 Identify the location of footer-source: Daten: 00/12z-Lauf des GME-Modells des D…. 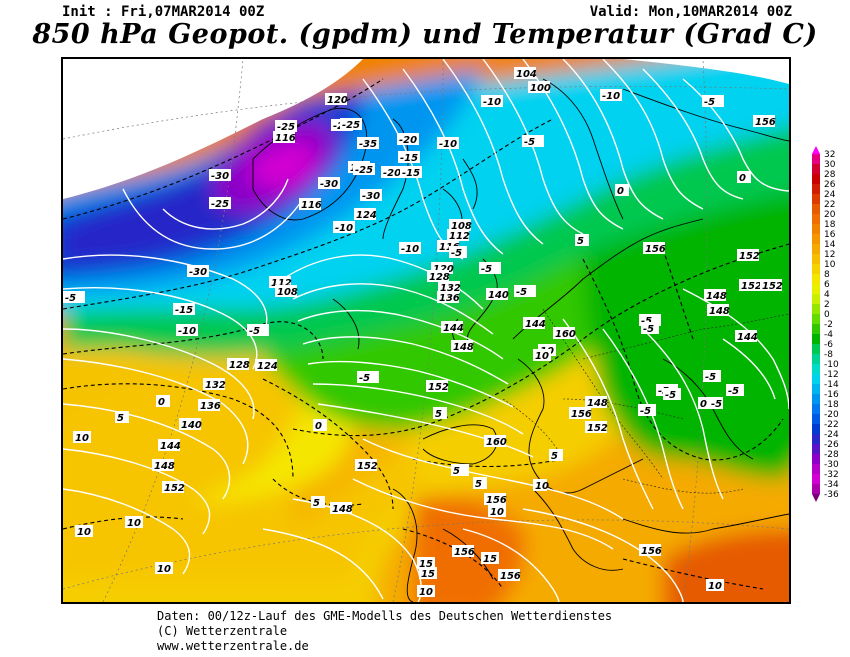
(385, 616).